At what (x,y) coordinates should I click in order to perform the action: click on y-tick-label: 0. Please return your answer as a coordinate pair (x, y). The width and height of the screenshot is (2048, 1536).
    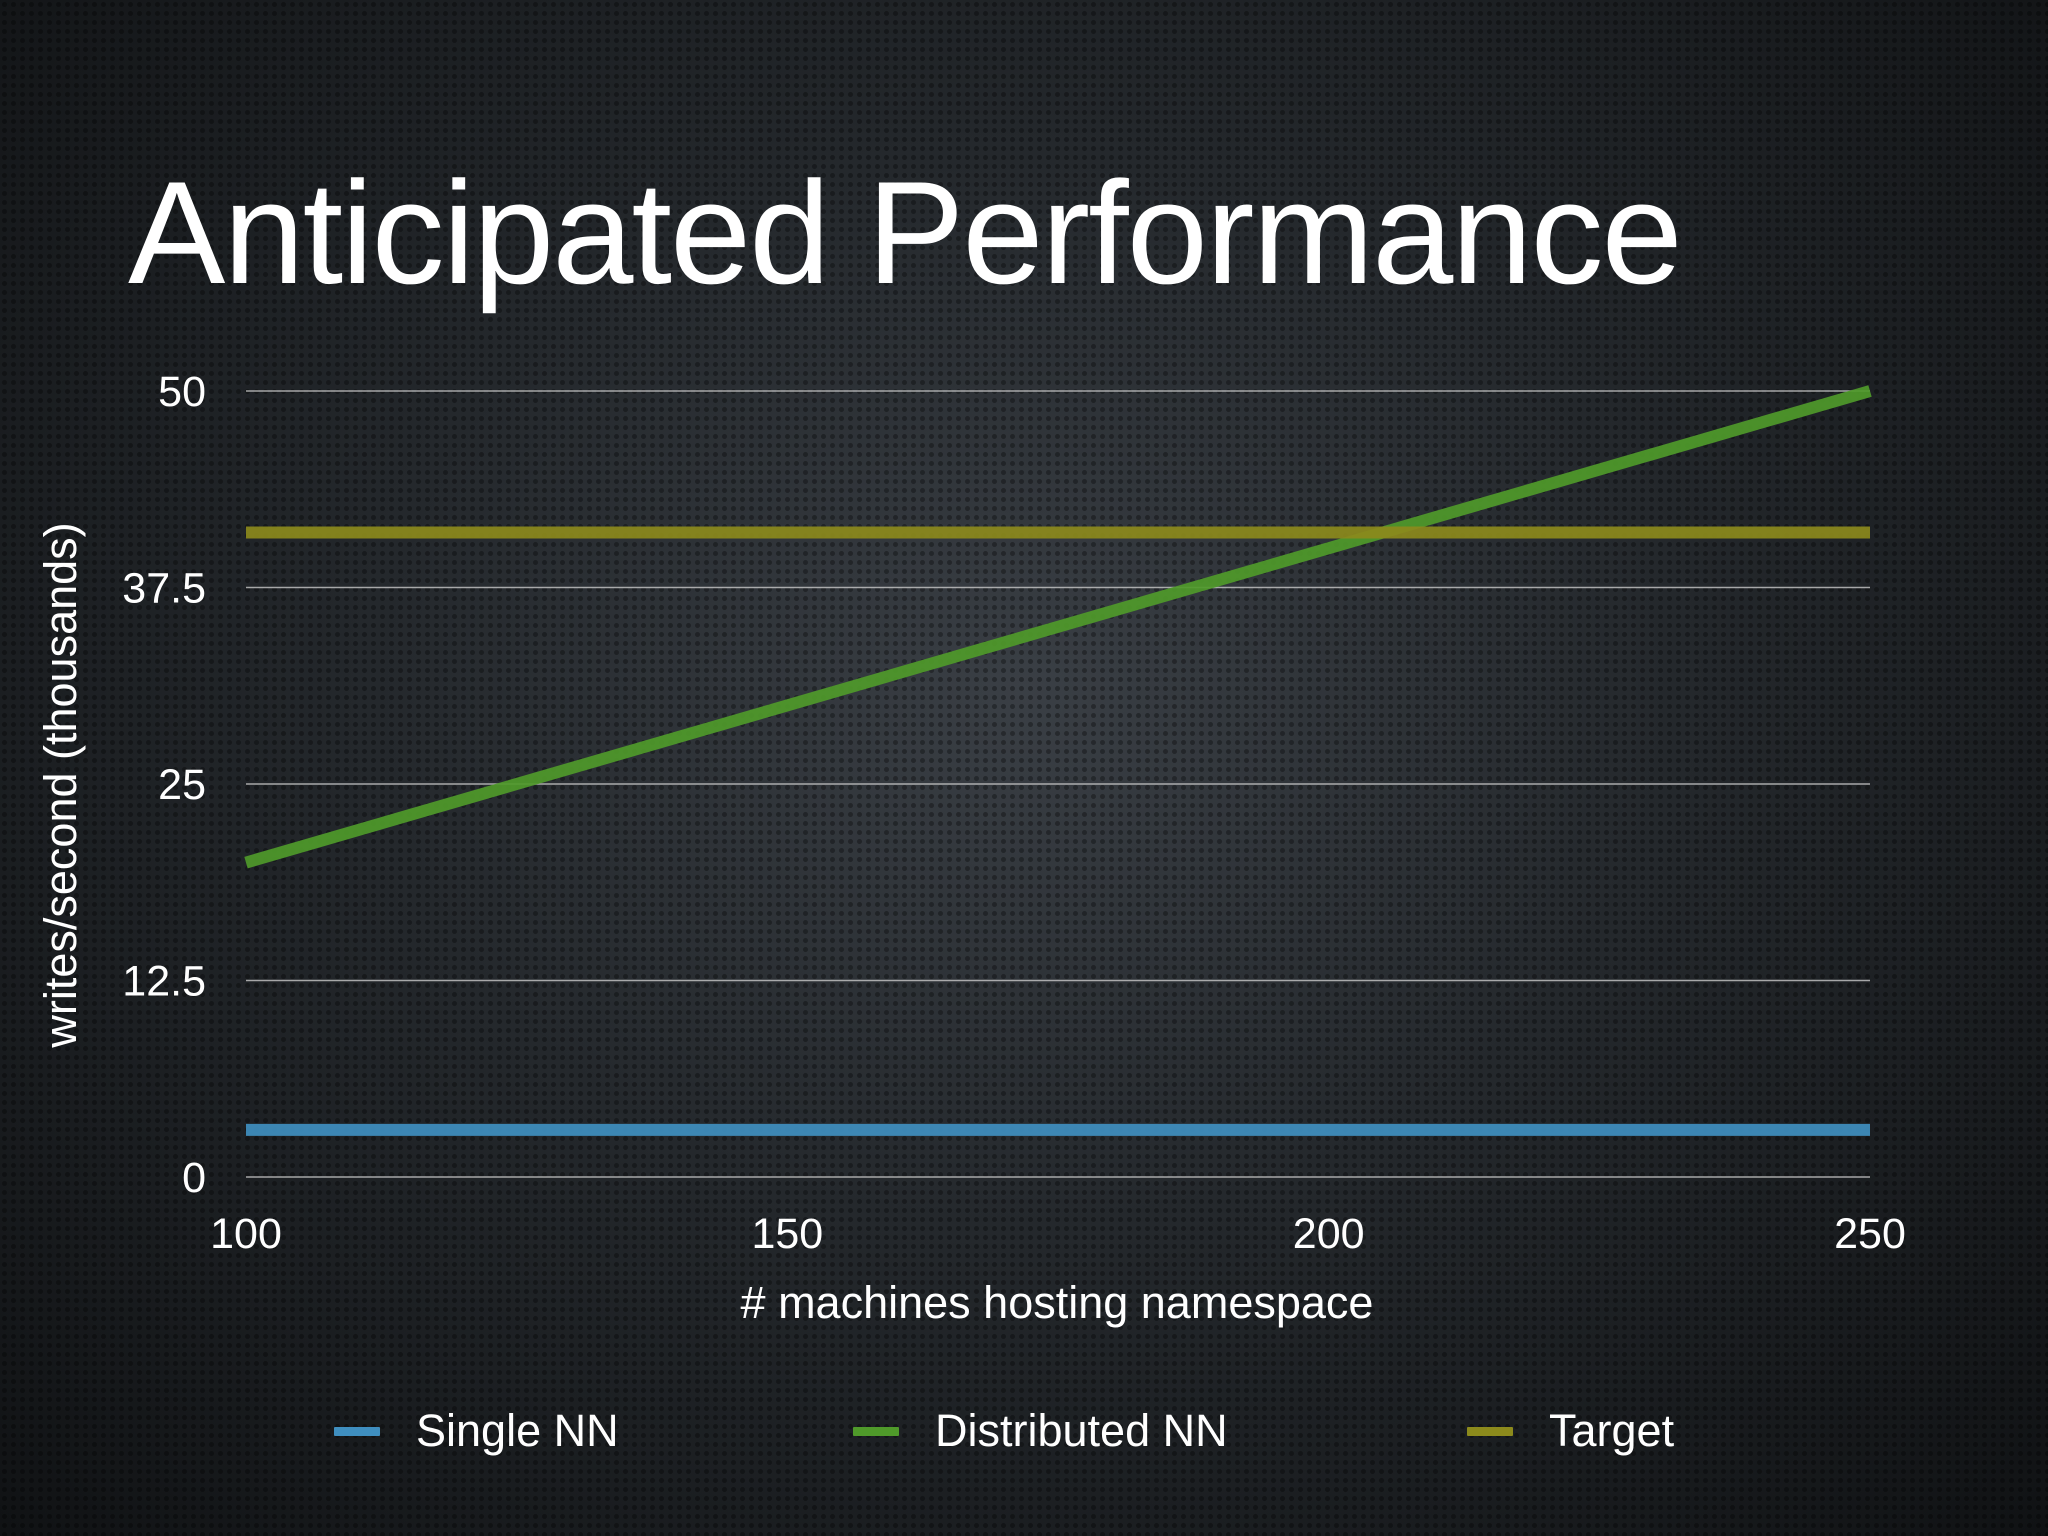
    Looking at the image, I should click on (194, 1178).